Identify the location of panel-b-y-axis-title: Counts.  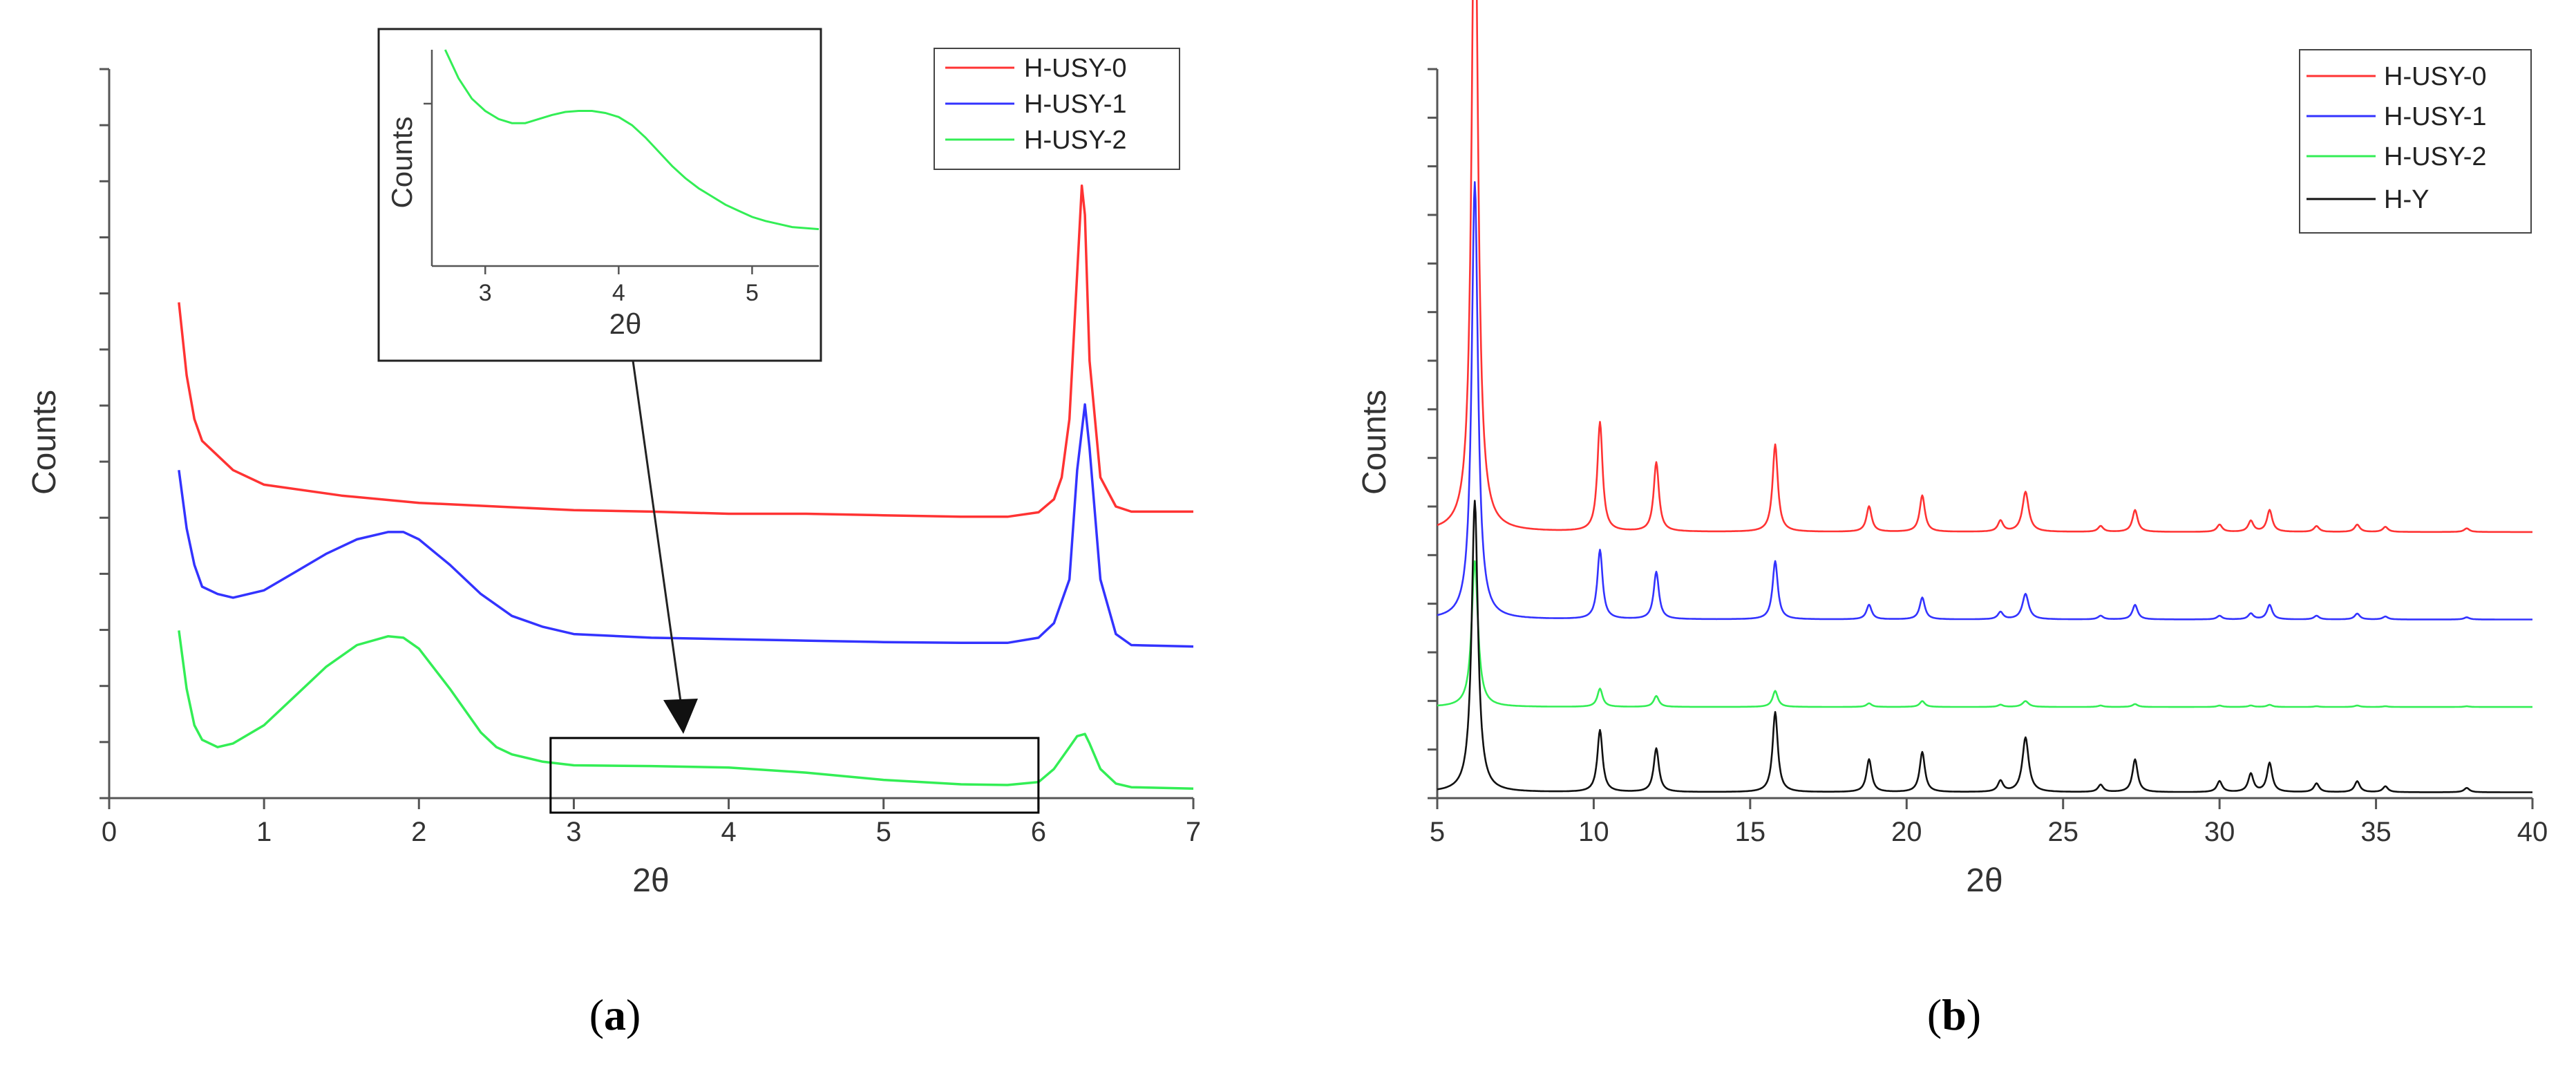
(1374, 442).